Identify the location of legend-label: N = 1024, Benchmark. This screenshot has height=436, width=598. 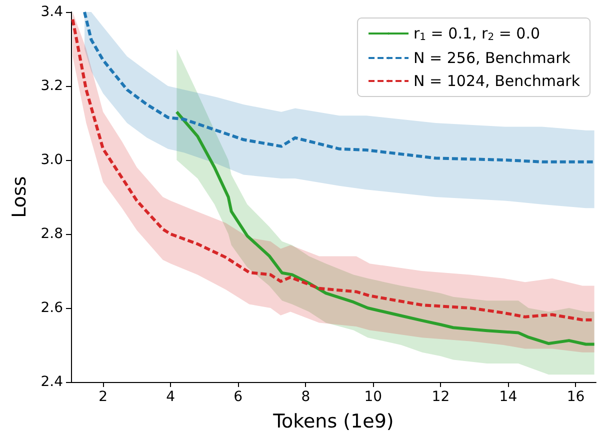
(497, 81).